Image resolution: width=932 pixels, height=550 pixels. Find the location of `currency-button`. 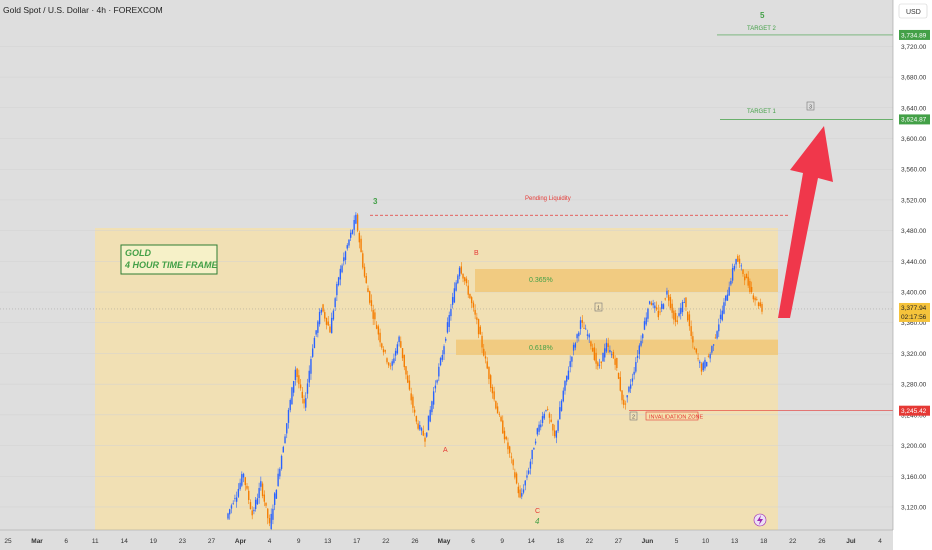

currency-button is located at coordinates (913, 11).